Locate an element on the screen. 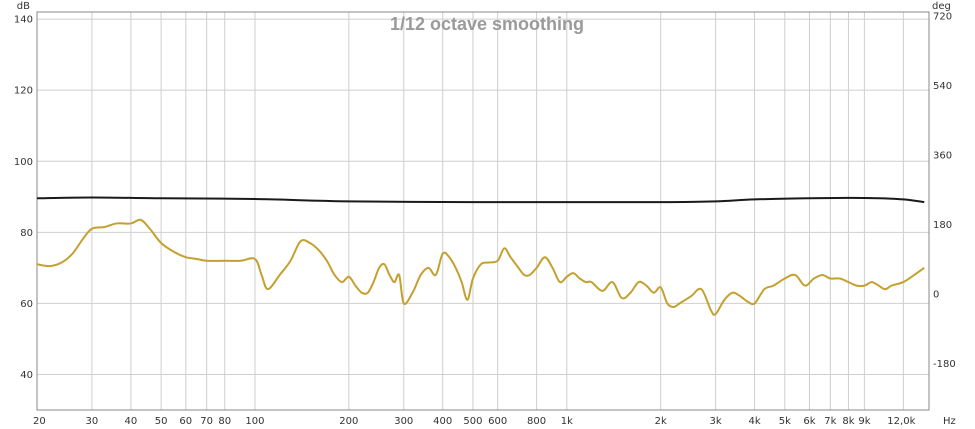 The height and width of the screenshot is (429, 975). x-tick-label: 60 is located at coordinates (185, 421).